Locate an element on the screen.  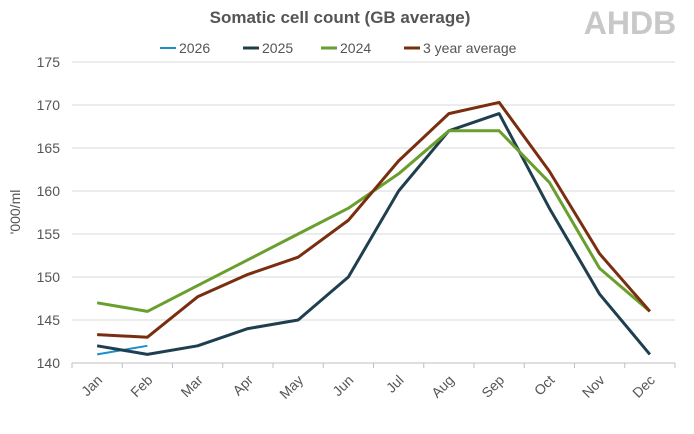
legend-label: 2026 is located at coordinates (194, 48).